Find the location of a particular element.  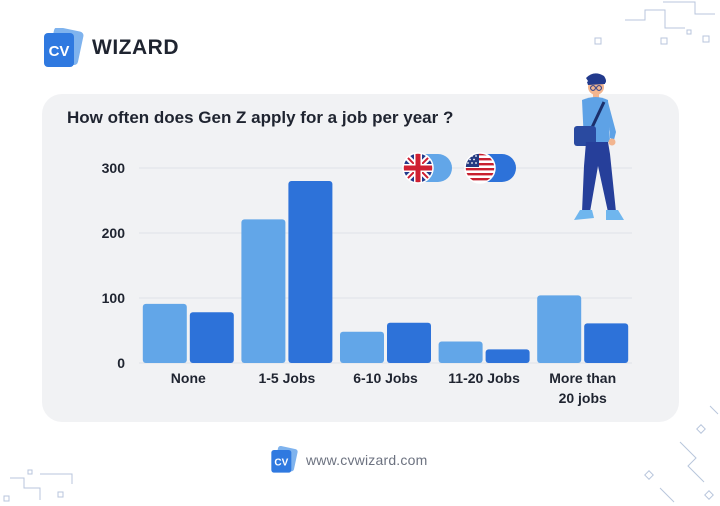

x-tick-label: More than 20 jobs is located at coordinates (582, 388).